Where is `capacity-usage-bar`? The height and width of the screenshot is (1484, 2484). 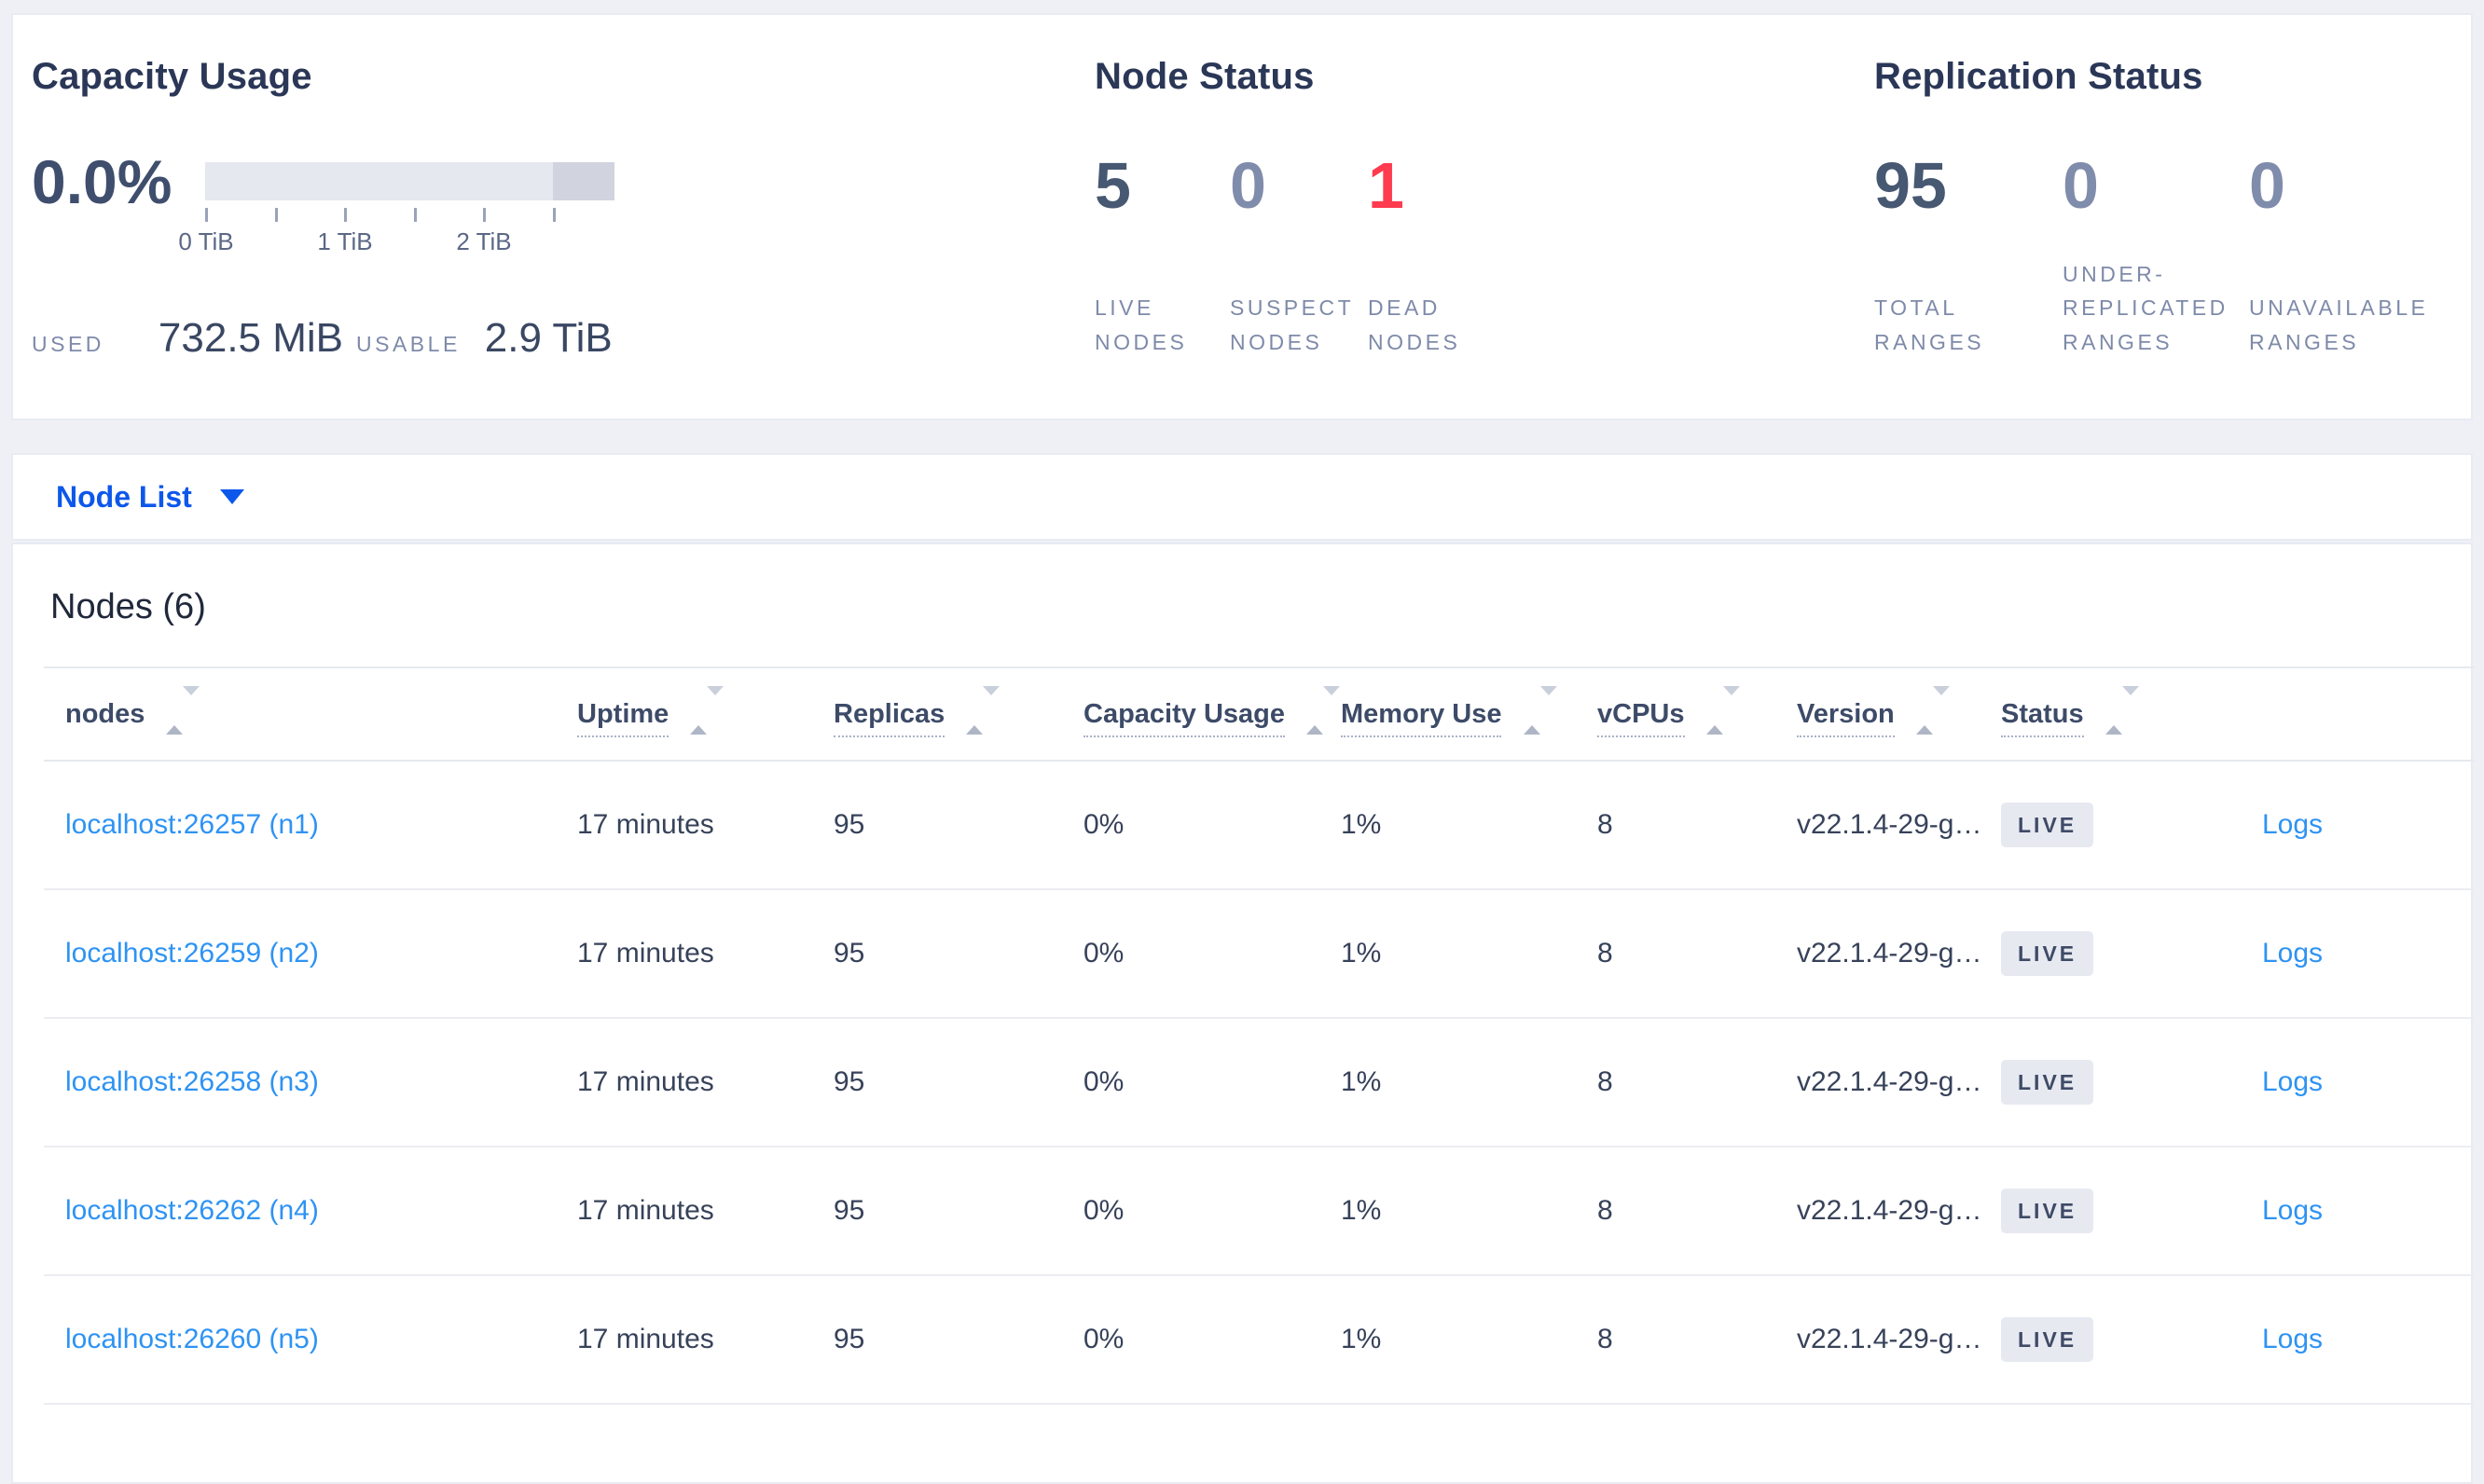
capacity-usage-bar is located at coordinates (410, 181).